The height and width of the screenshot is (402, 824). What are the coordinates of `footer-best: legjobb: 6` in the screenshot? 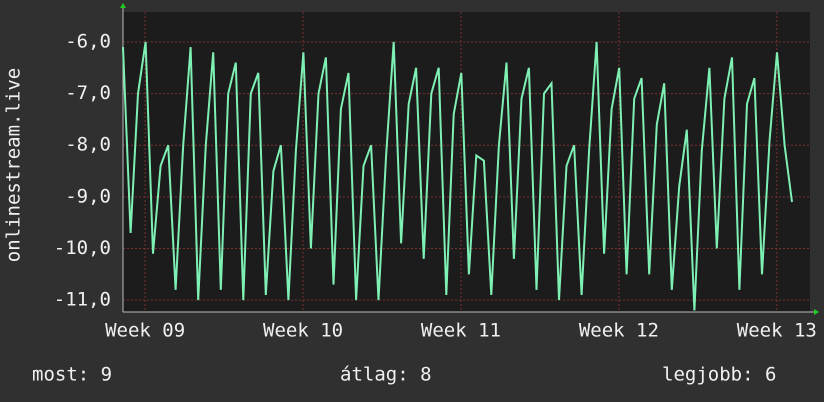 It's located at (719, 375).